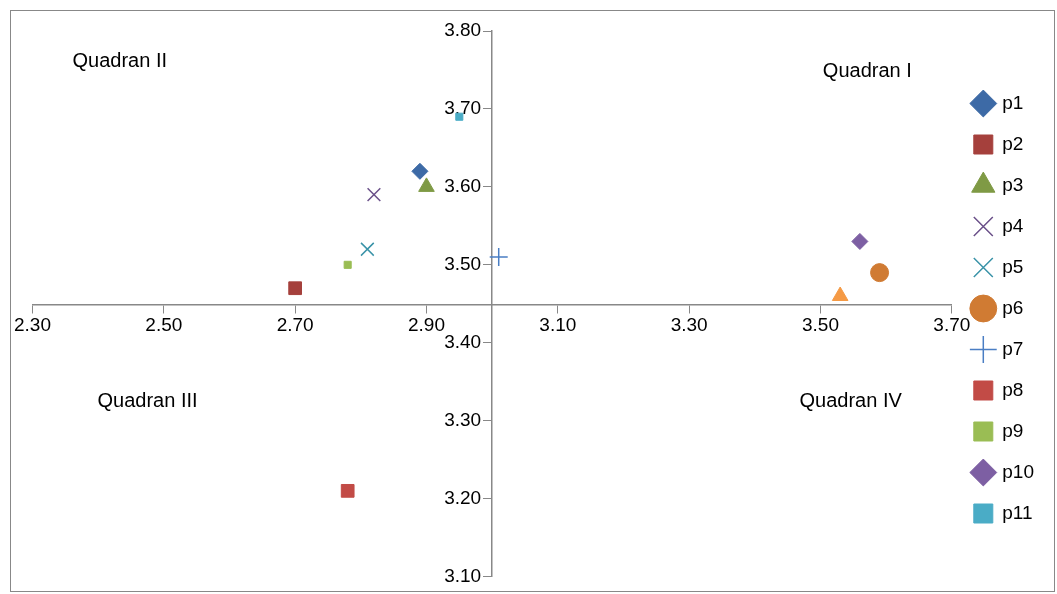 The width and height of the screenshot is (1057, 594). I want to click on y-tick-label: 3.30, so click(463, 419).